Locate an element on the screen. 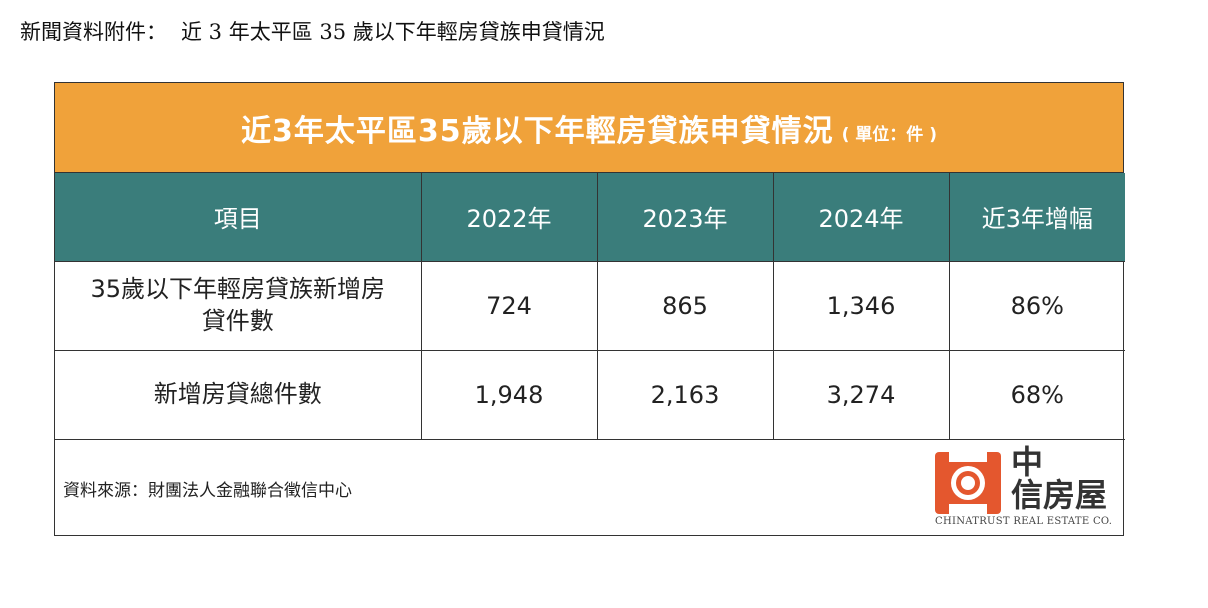  row-label: 35歲以下年輕房貸族新增房貸件數 is located at coordinates (238, 305).